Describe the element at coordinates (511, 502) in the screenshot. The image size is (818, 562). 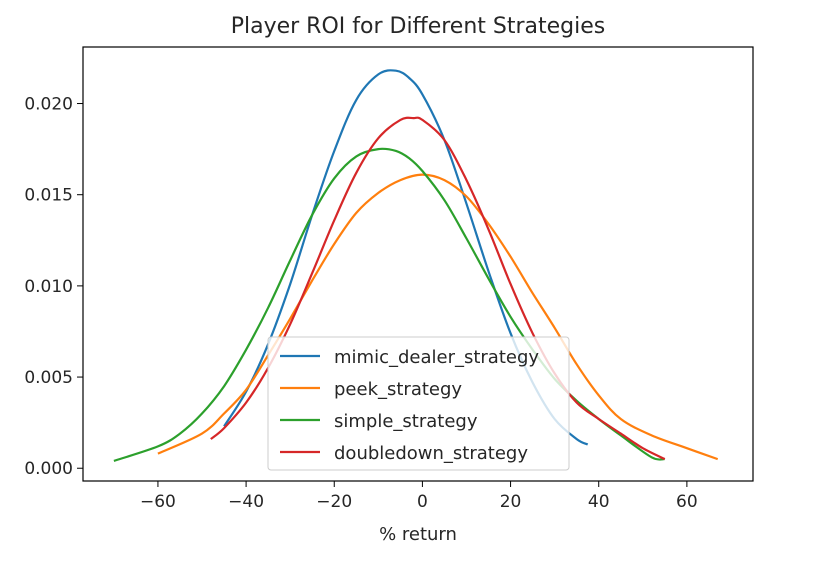
I see `x-tick-label: 20` at that location.